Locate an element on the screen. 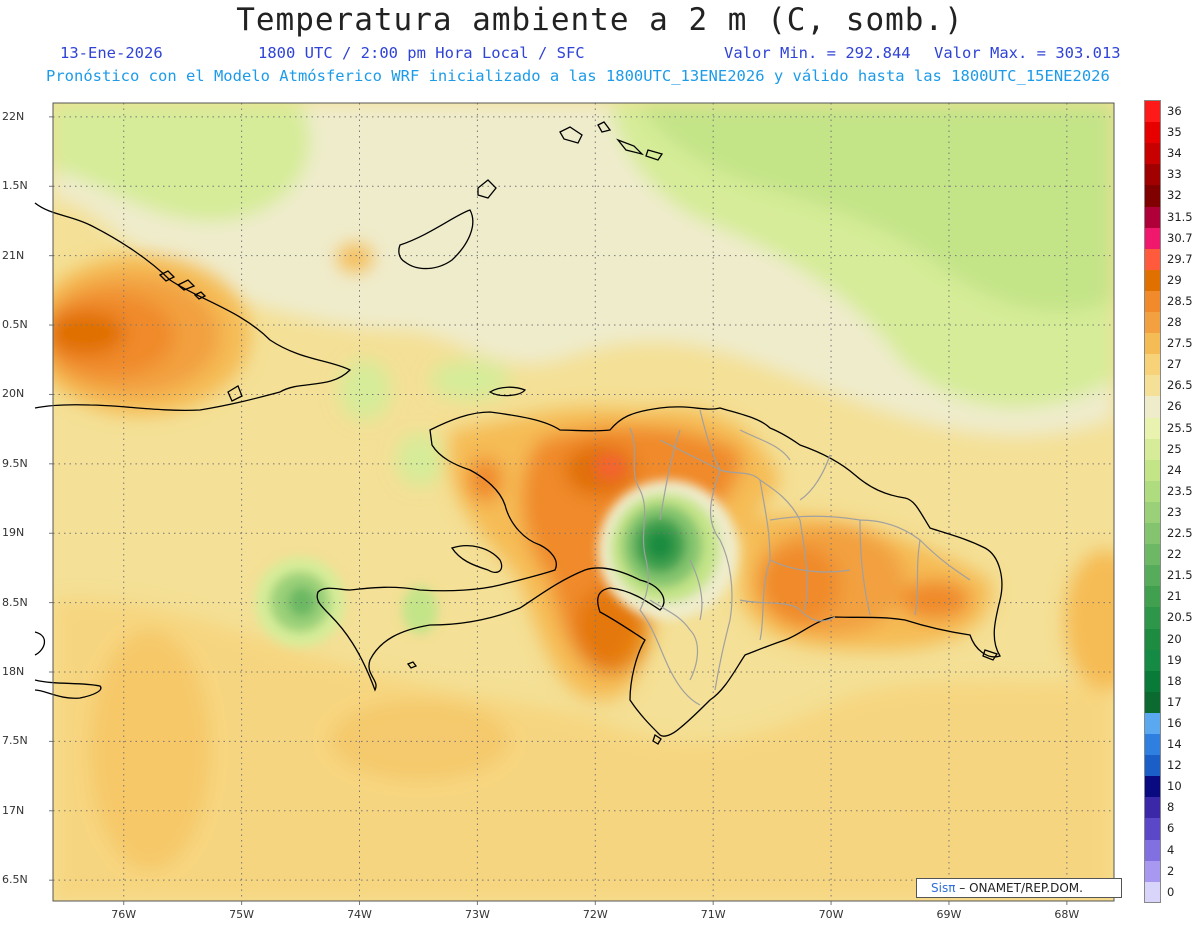 The image size is (1200, 927). colorbar-label: 24 is located at coordinates (1174, 469).